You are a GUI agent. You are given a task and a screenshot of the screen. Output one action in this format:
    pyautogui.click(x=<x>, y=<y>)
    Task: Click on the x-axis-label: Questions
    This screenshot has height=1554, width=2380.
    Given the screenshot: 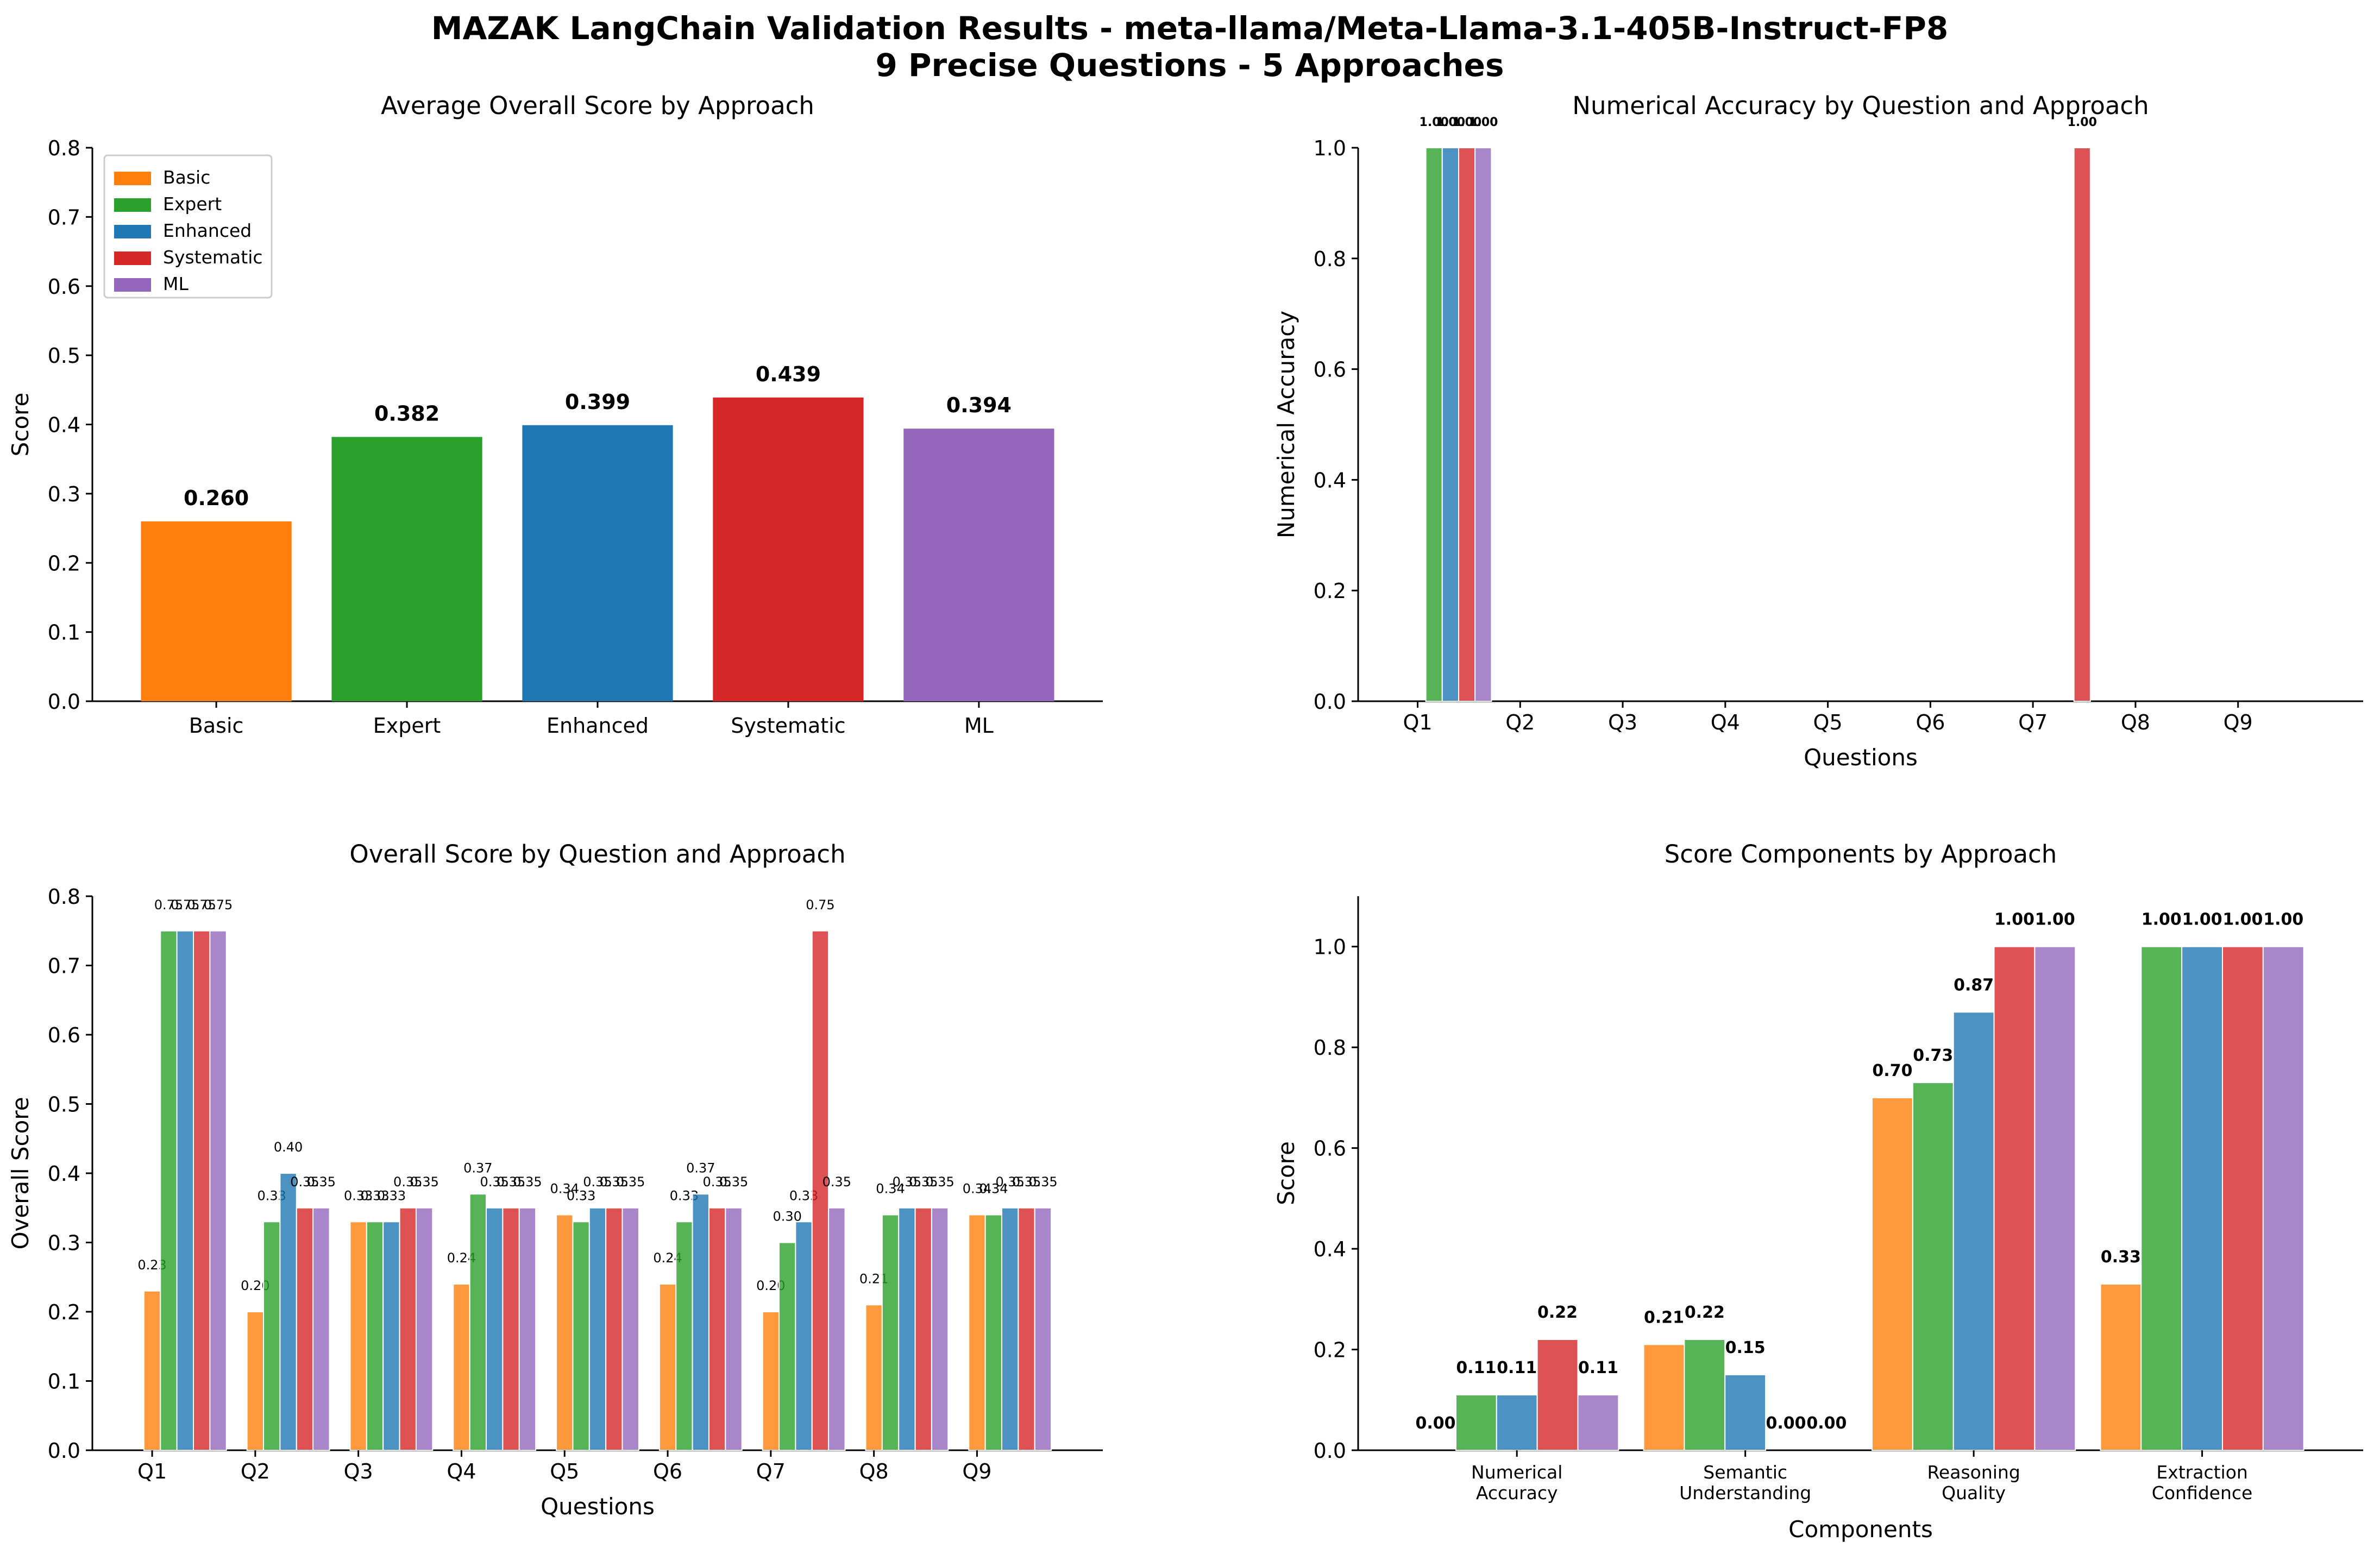 What is the action you would take?
    pyautogui.click(x=598, y=1506)
    